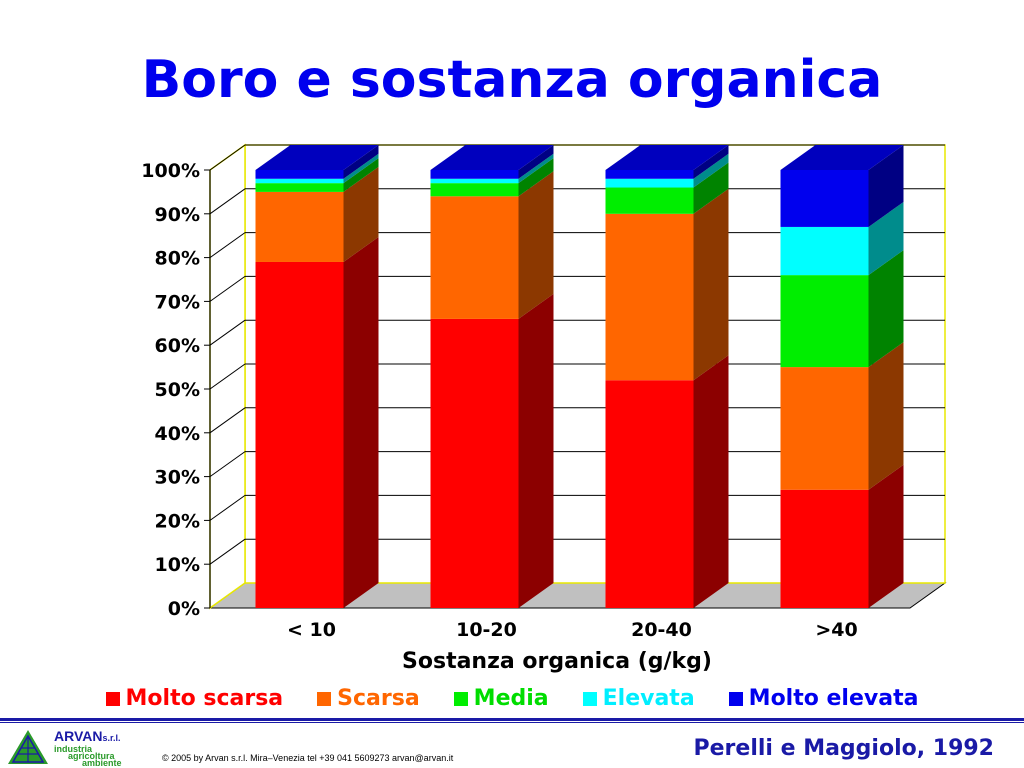 The height and width of the screenshot is (768, 1024). I want to click on legend-label: Molto elevata, so click(833, 698).